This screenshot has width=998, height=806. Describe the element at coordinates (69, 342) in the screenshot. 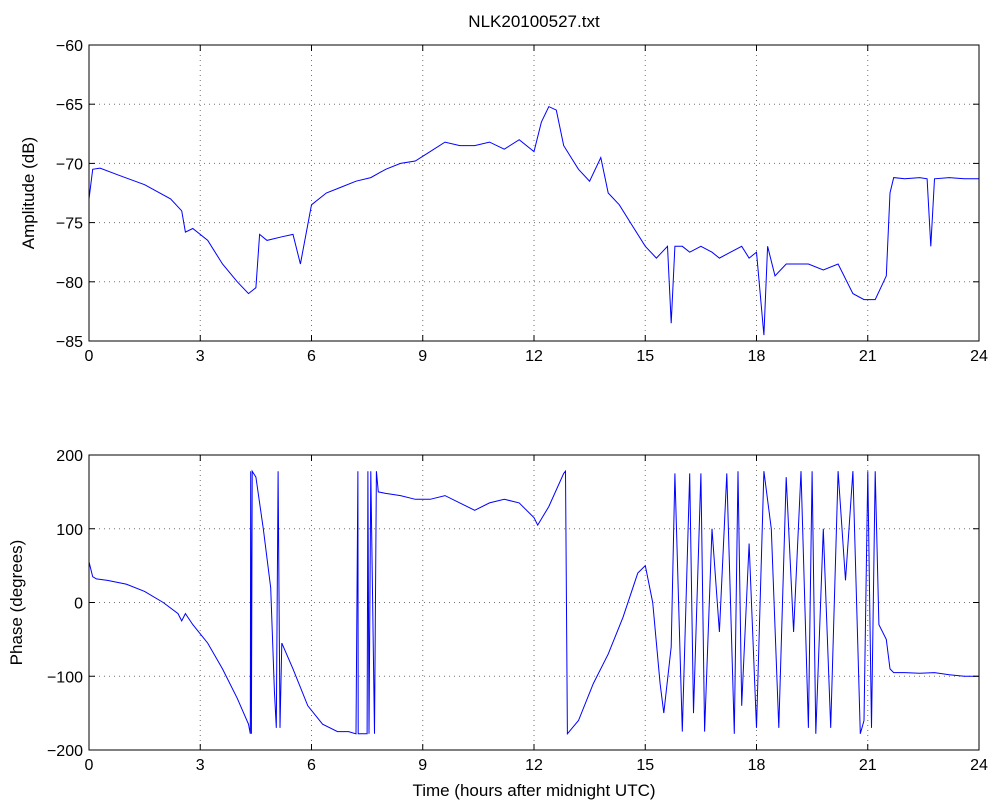

I see `amplitude-y-tick-label: −85` at that location.